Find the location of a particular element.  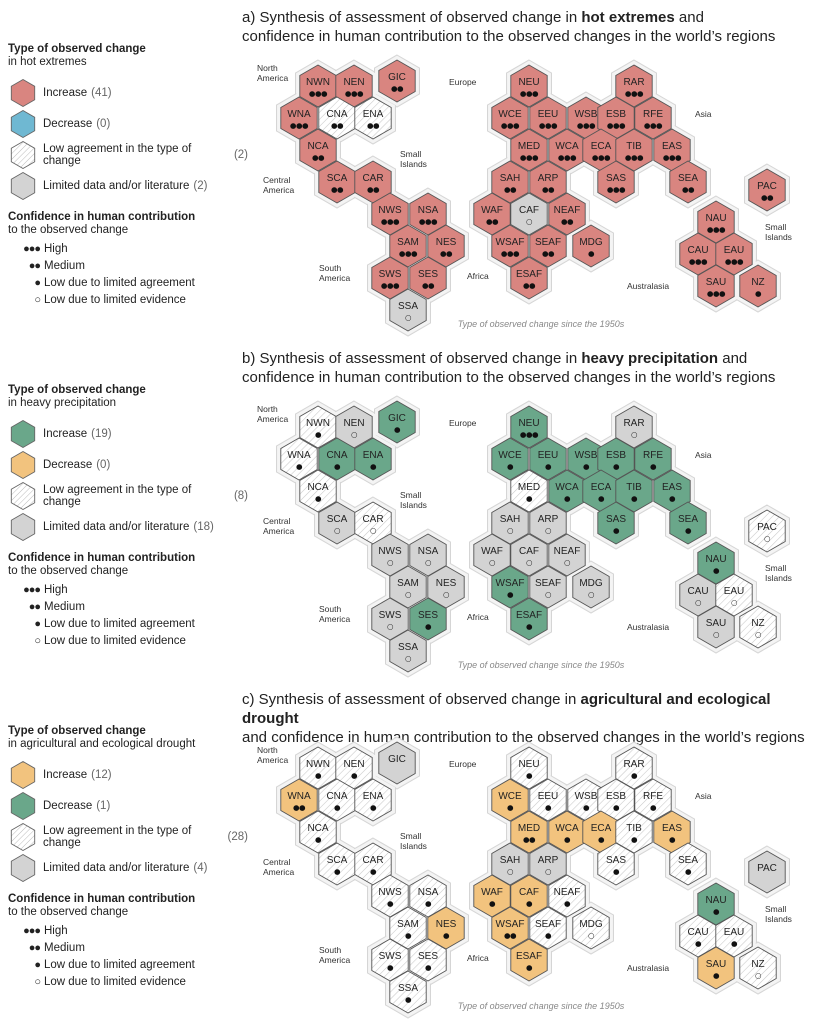

region-code: CAU is located at coordinates (697, 250).